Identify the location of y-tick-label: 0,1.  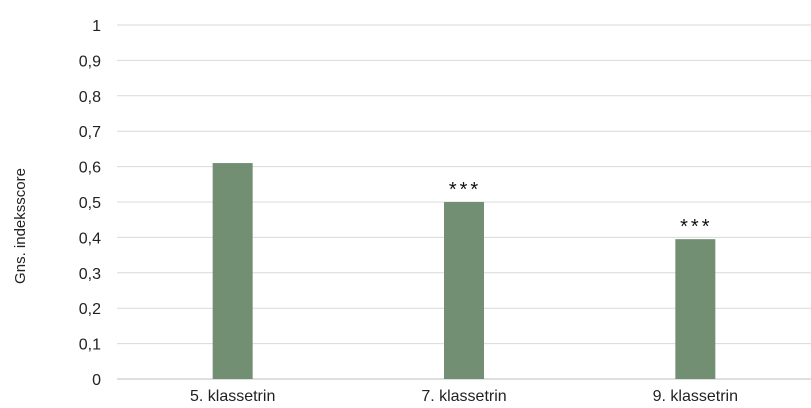
(90, 345).